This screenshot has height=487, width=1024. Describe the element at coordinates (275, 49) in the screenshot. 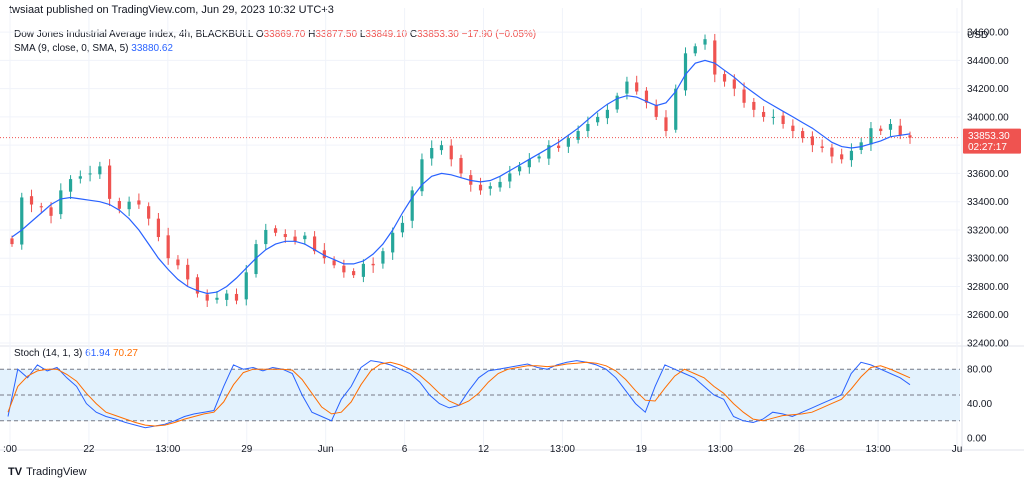

I see `legend-row-sma: SMA (9, close, 0, SMA, 5) 33880.62` at that location.